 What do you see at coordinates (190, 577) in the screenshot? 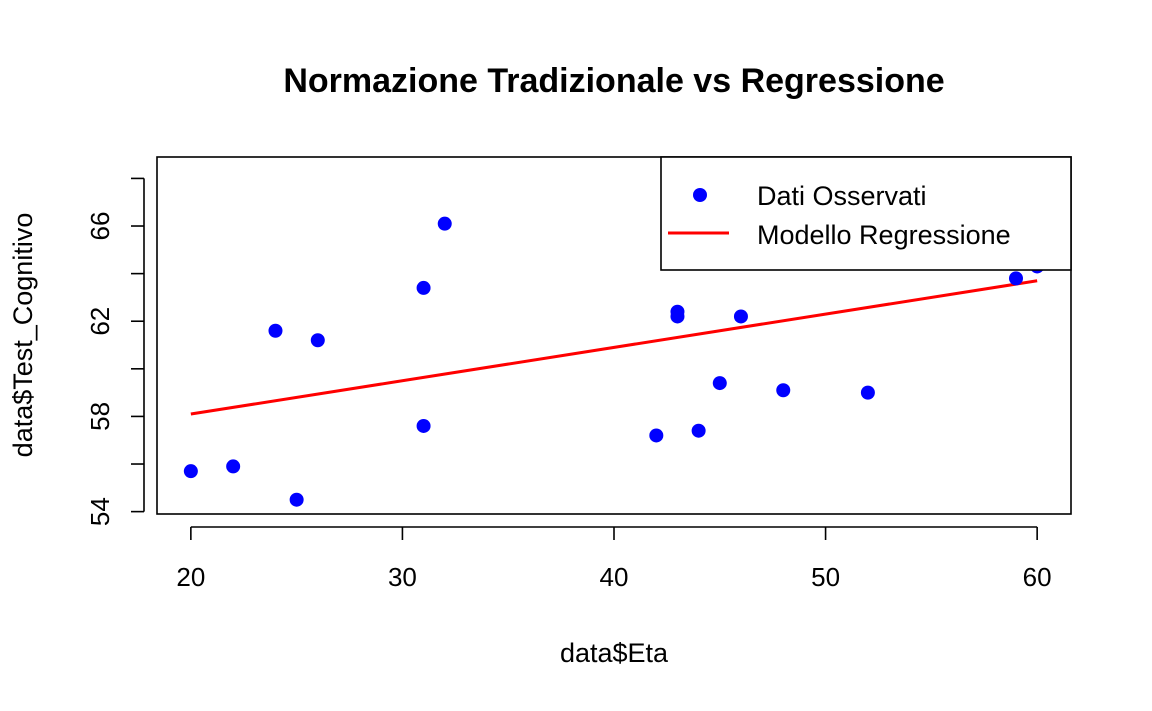
I see `x-tick-label: 20` at bounding box center [190, 577].